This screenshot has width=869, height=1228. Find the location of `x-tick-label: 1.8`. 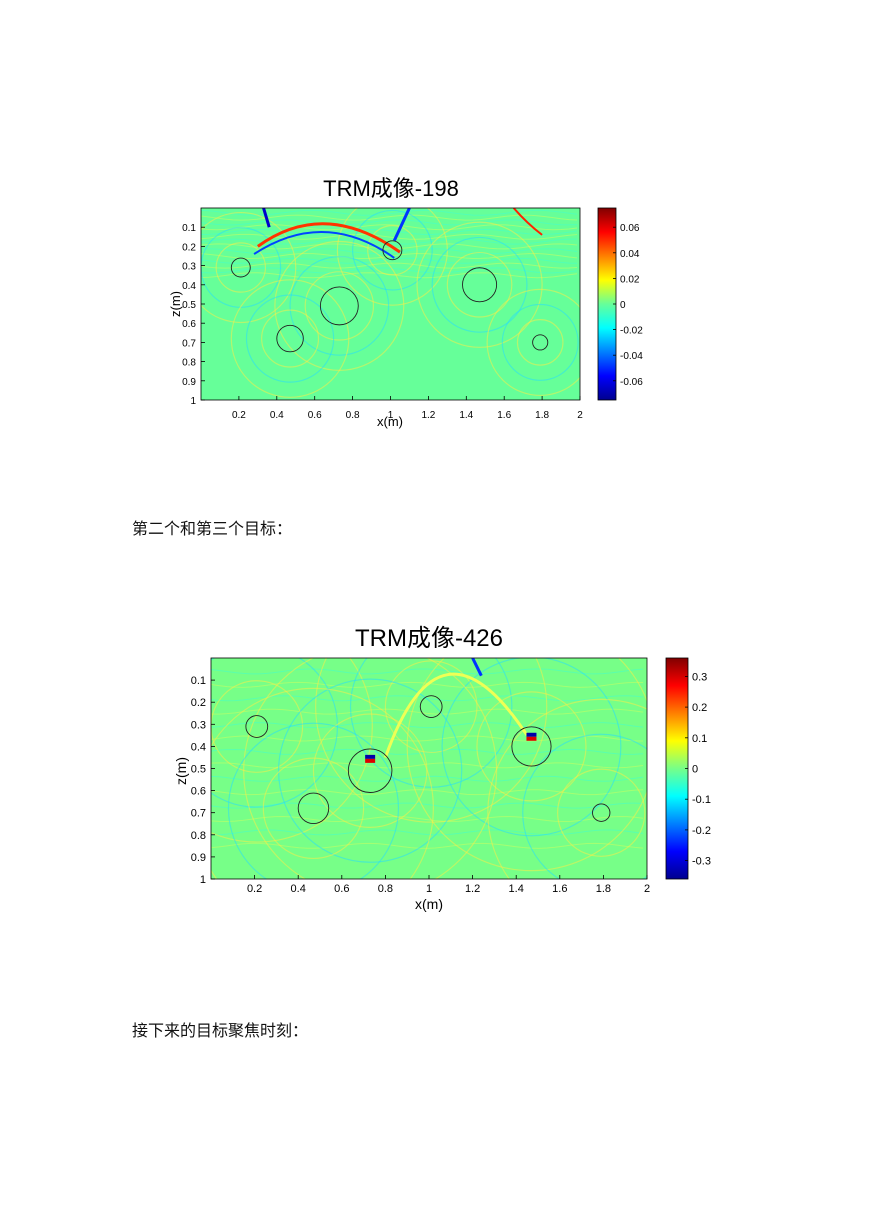

x-tick-label: 1.8 is located at coordinates (603, 889).